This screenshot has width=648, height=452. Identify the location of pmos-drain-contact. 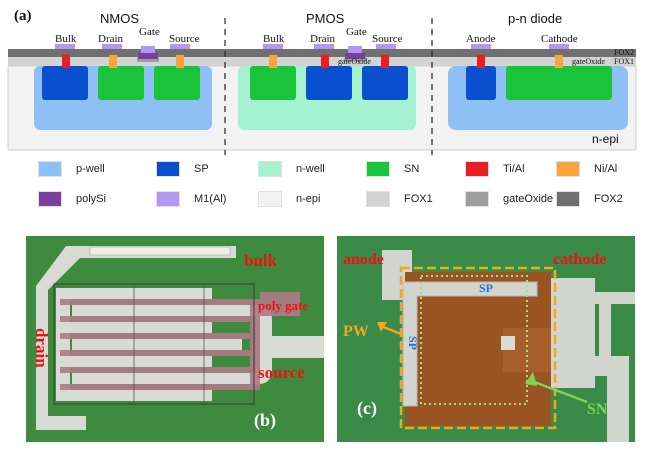
(325, 61).